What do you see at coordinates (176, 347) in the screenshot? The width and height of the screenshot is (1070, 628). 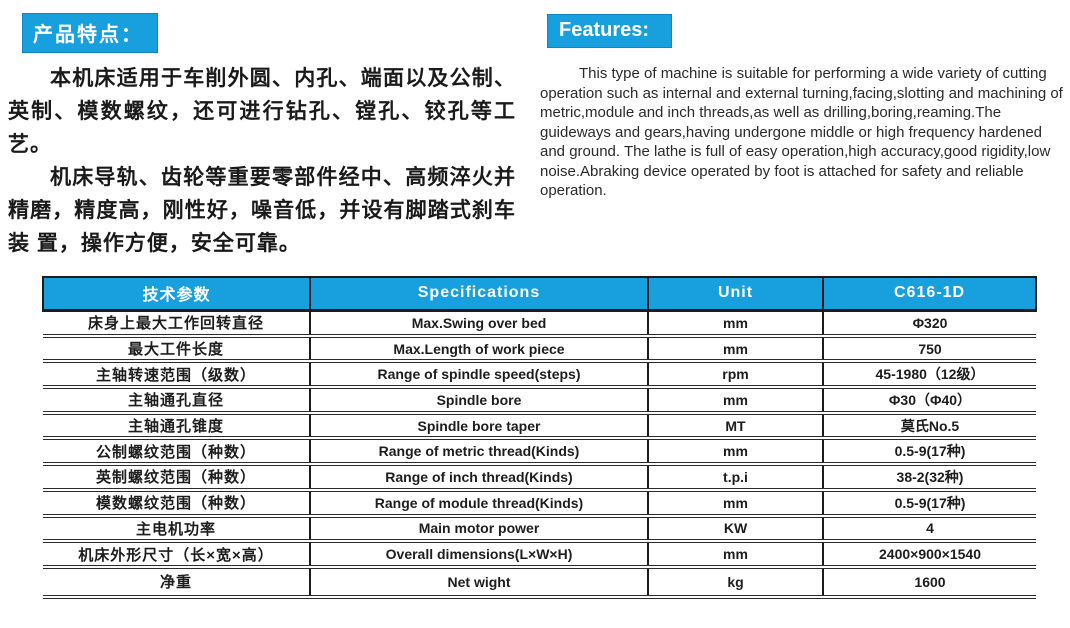 I see `table-cell: 最大工件长度` at bounding box center [176, 347].